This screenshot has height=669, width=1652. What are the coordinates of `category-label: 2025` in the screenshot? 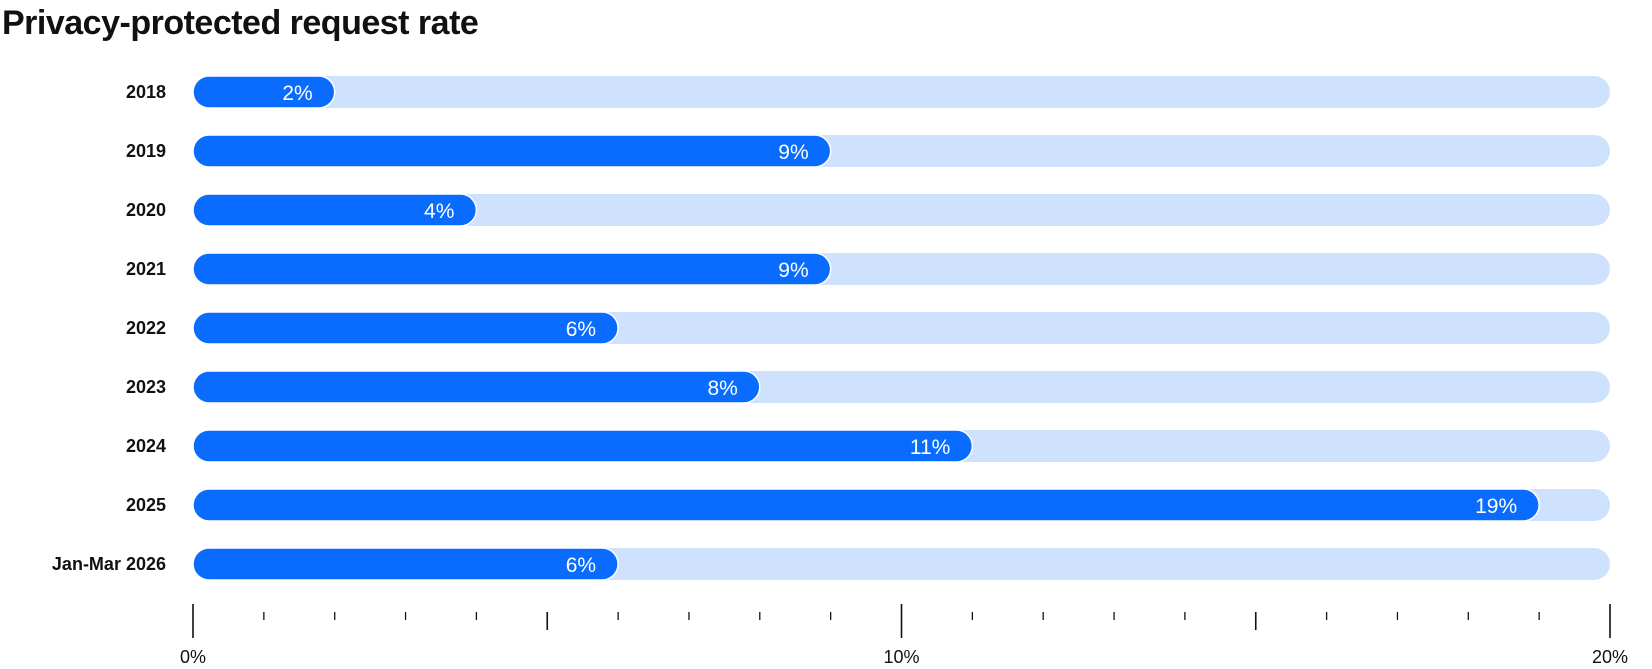 It's located at (146, 505).